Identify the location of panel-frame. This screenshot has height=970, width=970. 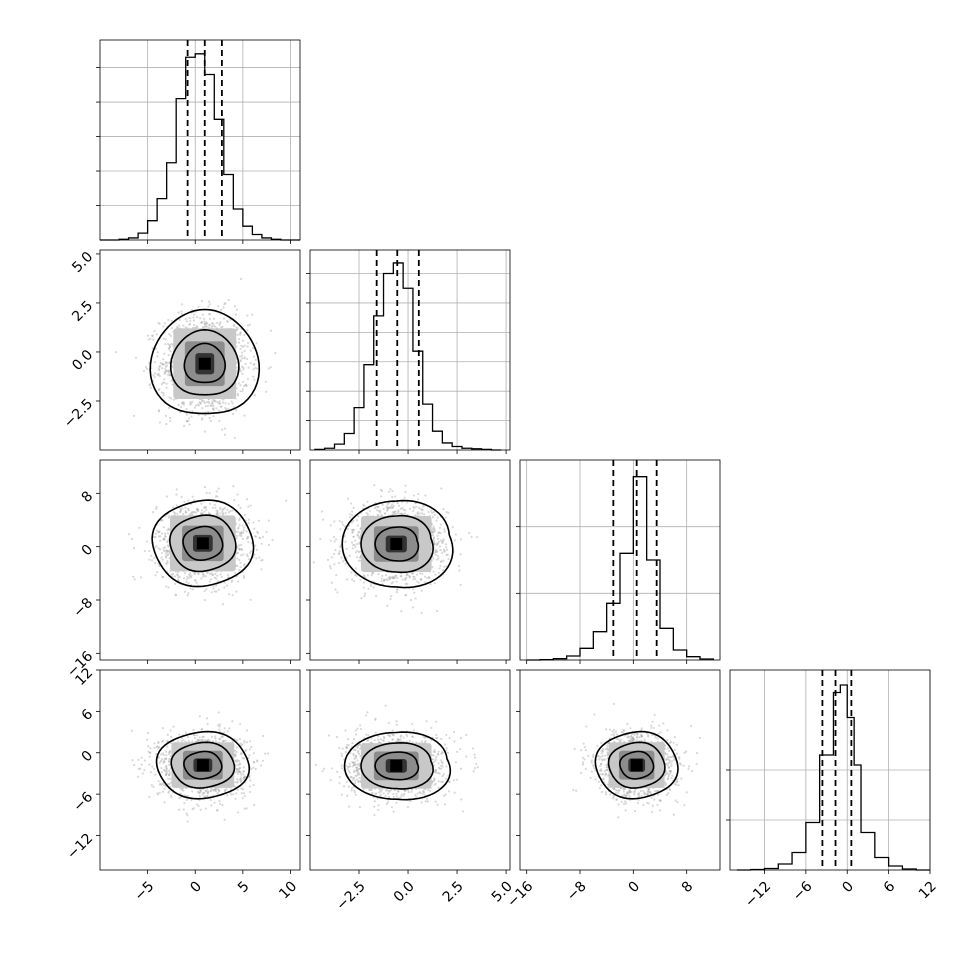
(830, 770).